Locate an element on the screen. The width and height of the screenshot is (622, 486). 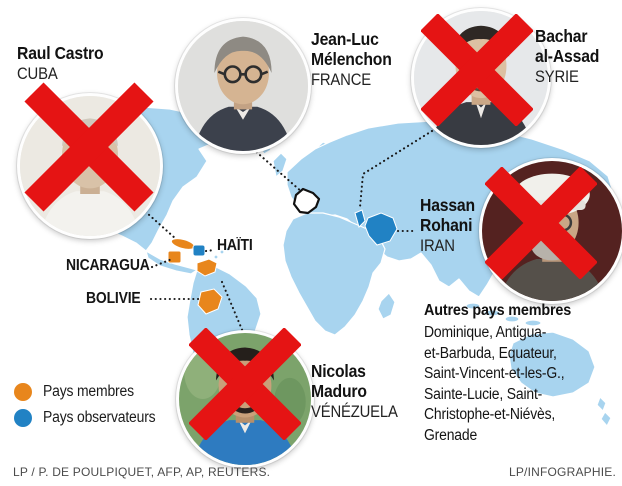
connector-castro-cuba is located at coordinates (152, 217).